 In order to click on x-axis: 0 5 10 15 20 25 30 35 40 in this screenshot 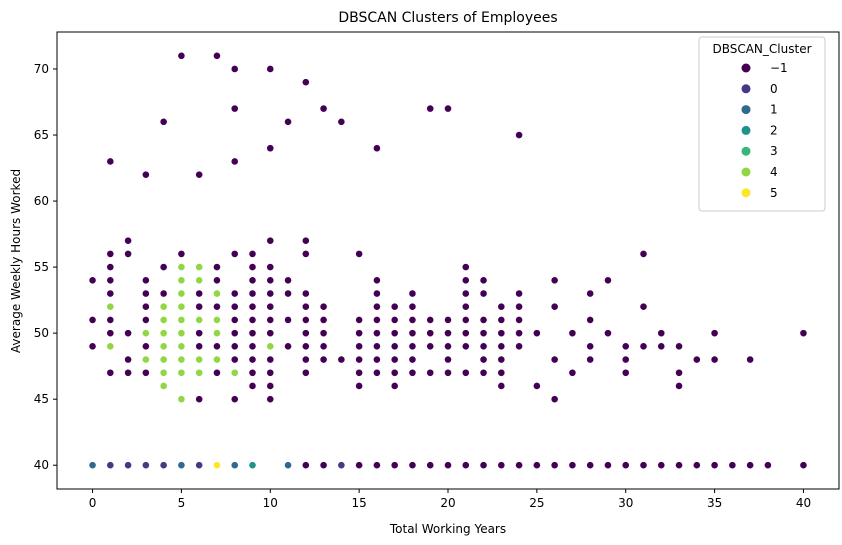, I will do `click(450, 499)`.